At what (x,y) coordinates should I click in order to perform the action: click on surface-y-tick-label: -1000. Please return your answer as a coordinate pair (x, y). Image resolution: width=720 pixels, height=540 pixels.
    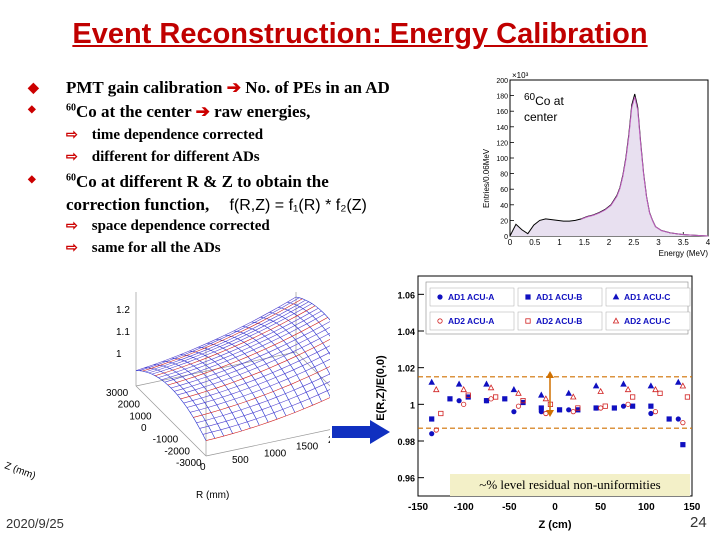
    Looking at the image, I should click on (166, 440).